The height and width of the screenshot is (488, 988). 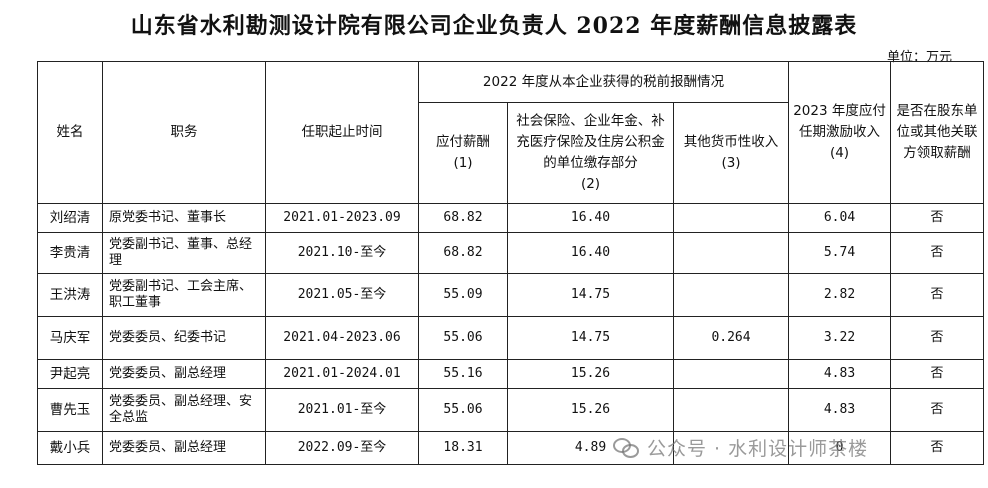 I want to click on cell-name: 李贵清, so click(x=70, y=253).